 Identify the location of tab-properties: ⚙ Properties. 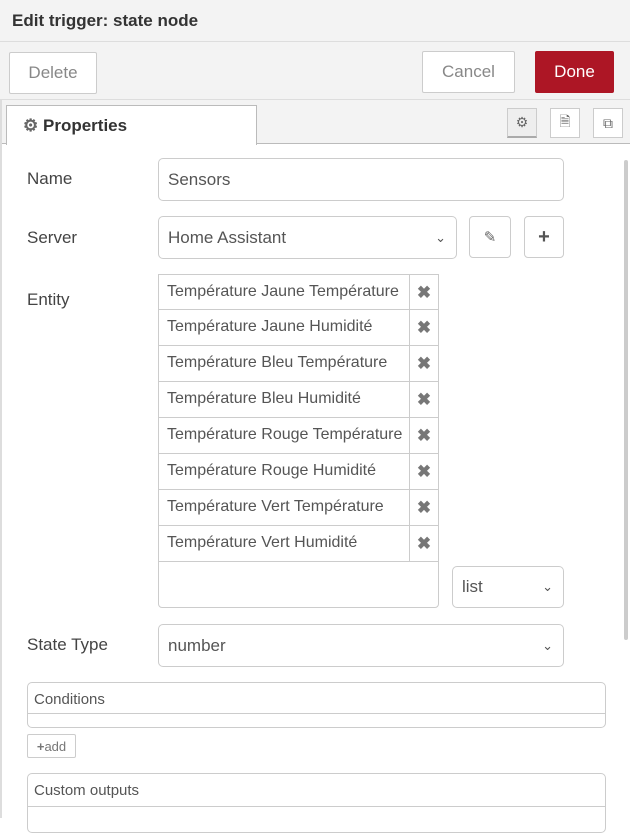
(131, 125).